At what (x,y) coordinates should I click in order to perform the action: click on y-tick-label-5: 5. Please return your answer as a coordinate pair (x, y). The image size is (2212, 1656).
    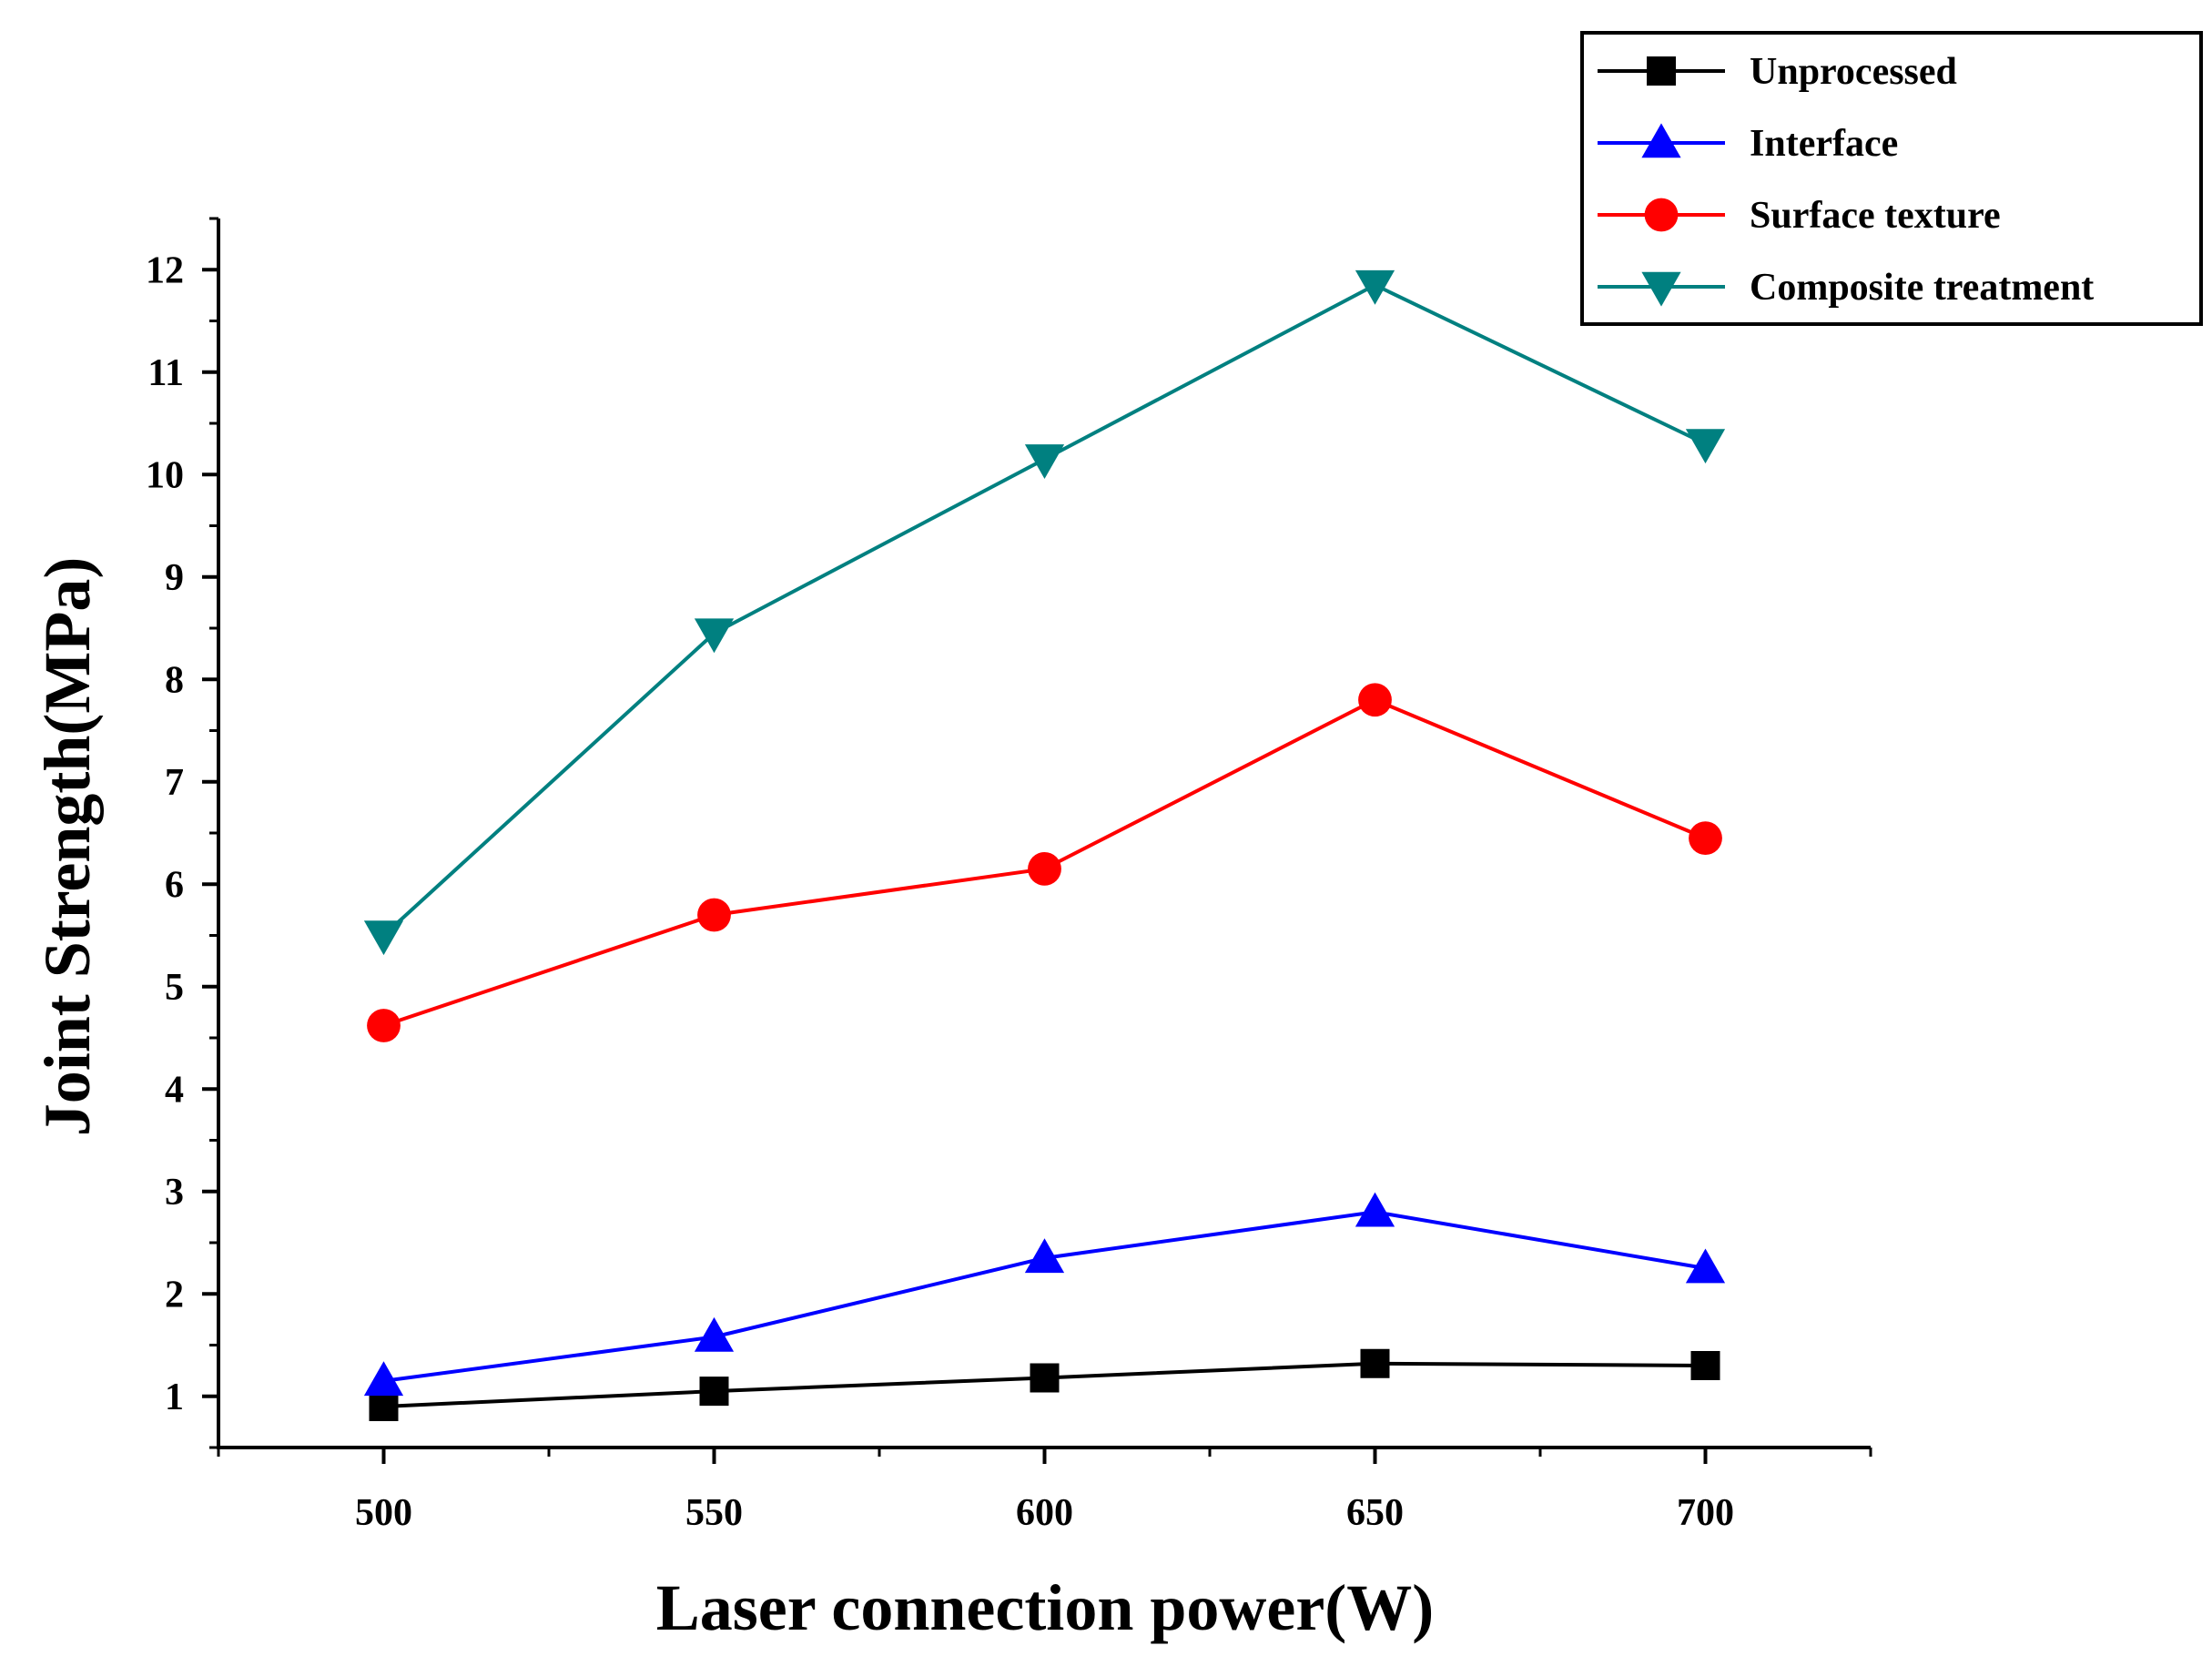
    Looking at the image, I should click on (174, 988).